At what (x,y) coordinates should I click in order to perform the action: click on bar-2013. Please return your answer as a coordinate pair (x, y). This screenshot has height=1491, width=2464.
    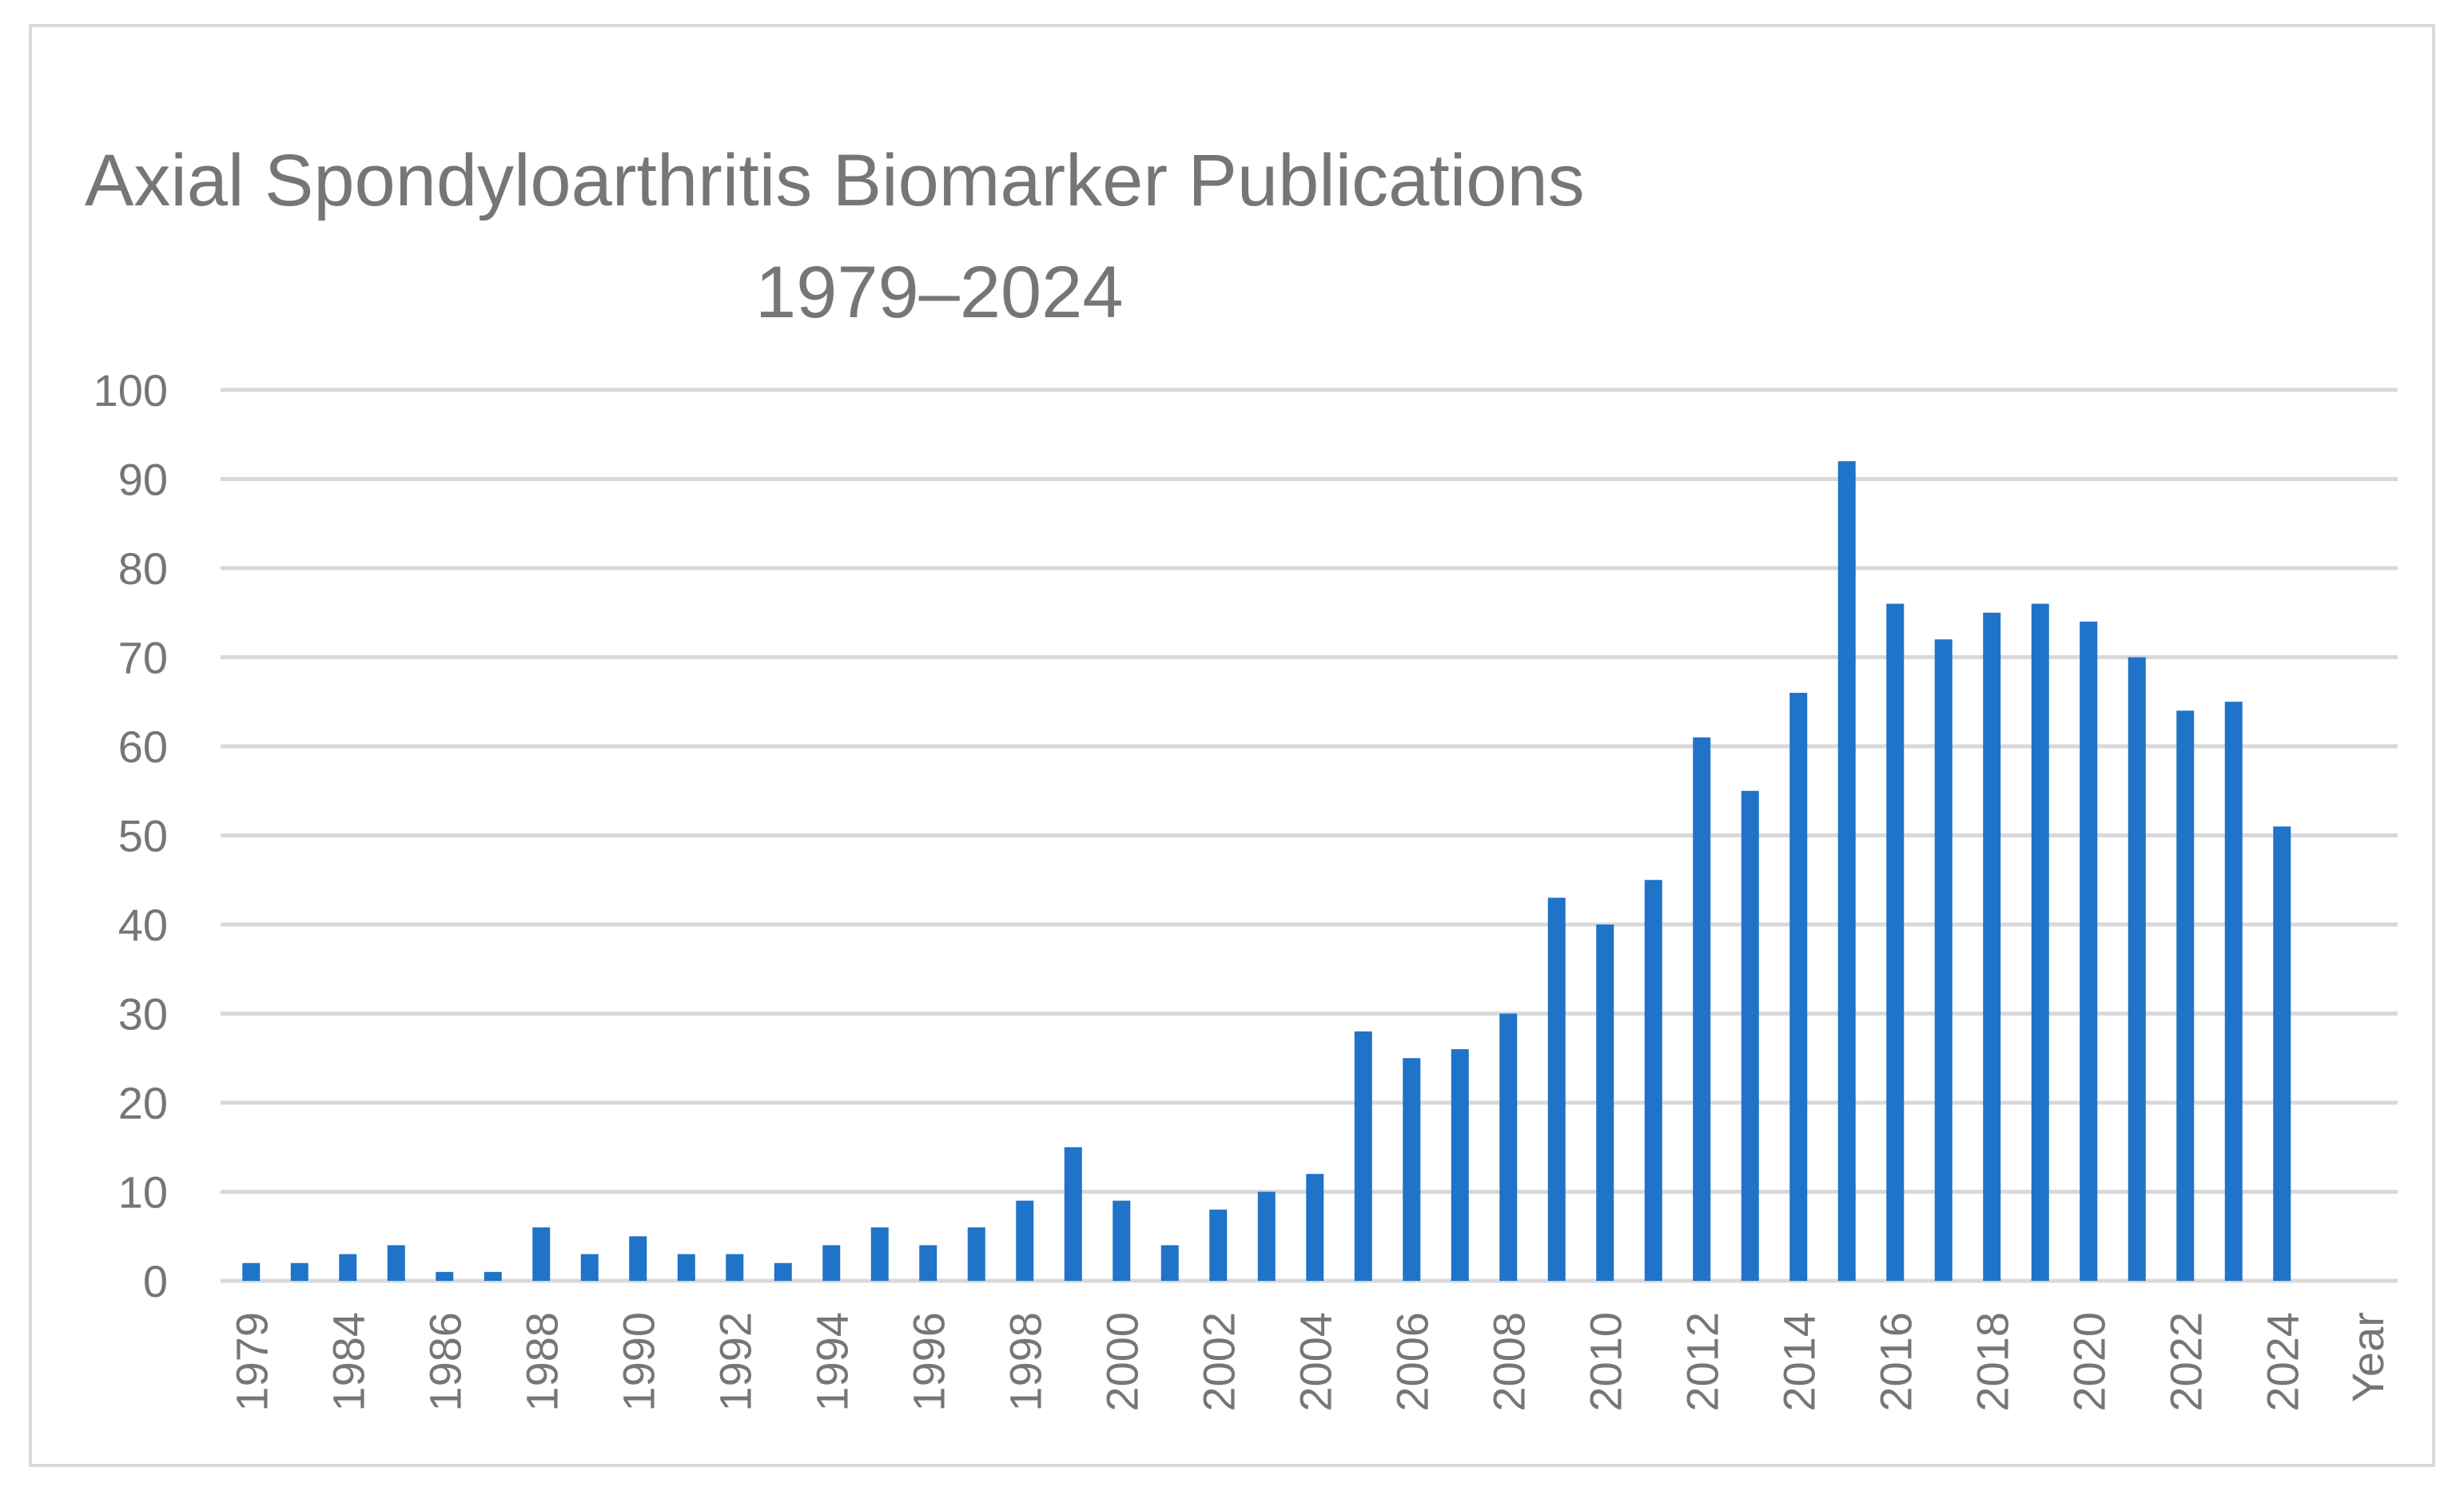
    Looking at the image, I should click on (1750, 1035).